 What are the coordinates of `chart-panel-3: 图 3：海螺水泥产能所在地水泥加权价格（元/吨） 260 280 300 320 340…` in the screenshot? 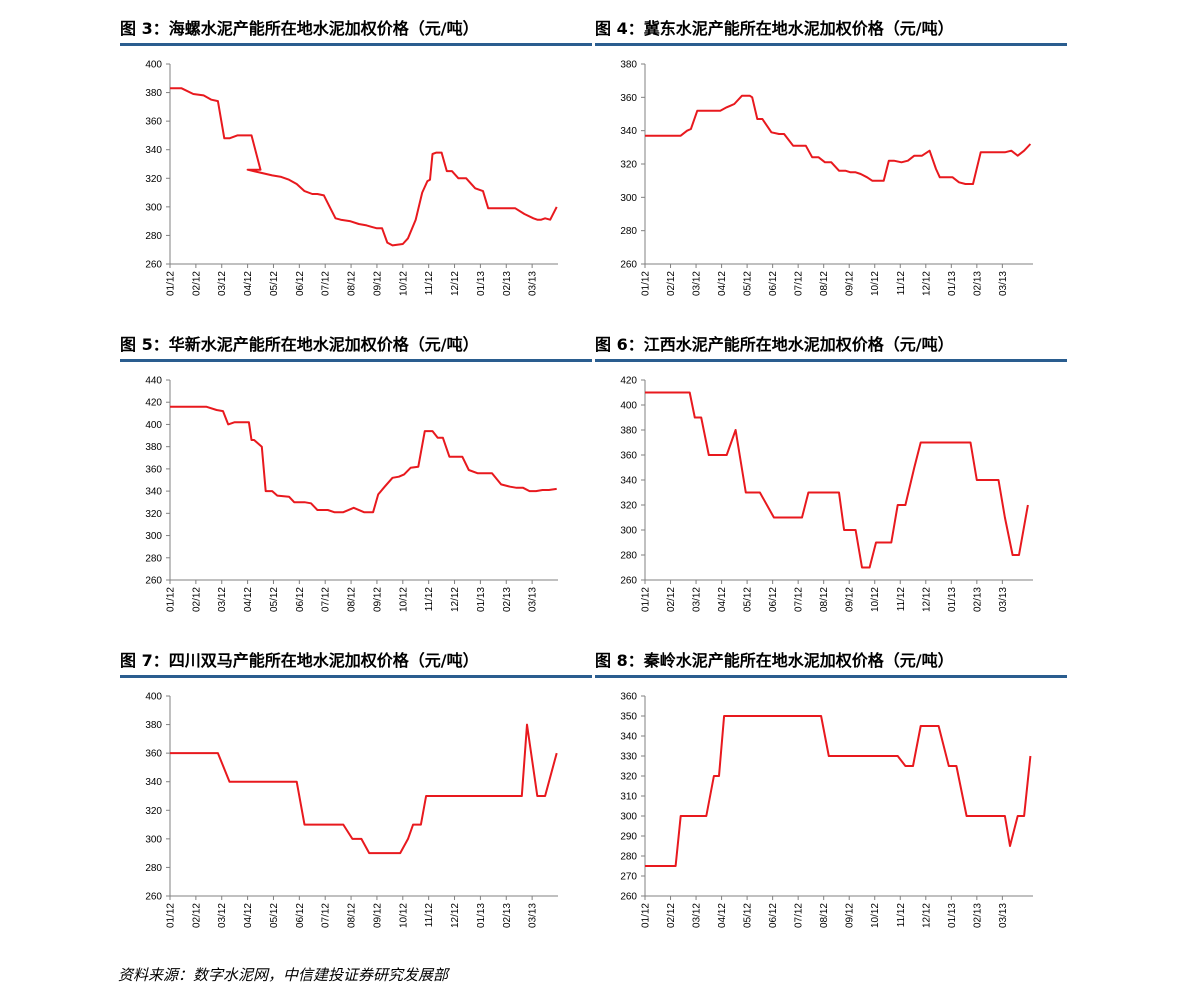 It's located at (356, 173).